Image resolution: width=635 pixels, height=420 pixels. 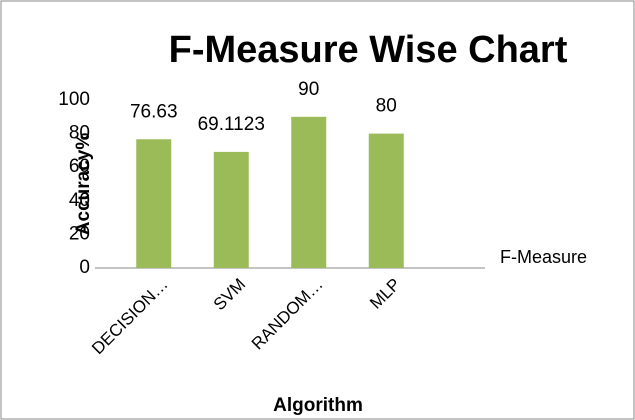 I want to click on y-tick-label: 60, so click(x=79, y=166).